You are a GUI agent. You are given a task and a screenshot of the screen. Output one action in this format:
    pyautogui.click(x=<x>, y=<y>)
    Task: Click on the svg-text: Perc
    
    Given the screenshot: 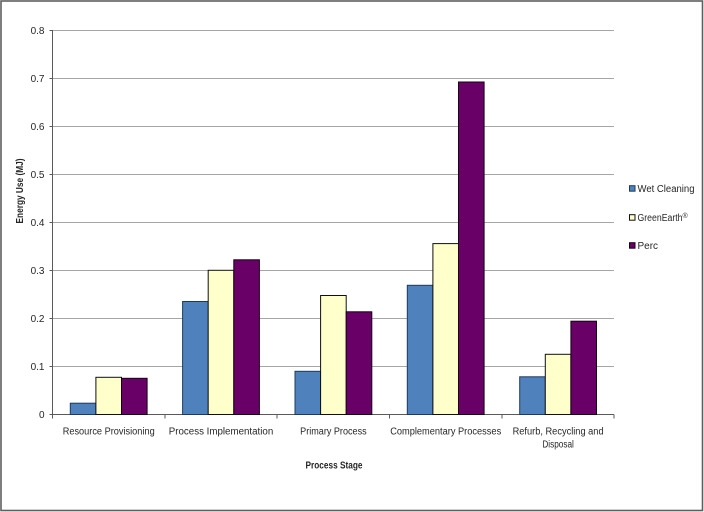 What is the action you would take?
    pyautogui.click(x=648, y=246)
    